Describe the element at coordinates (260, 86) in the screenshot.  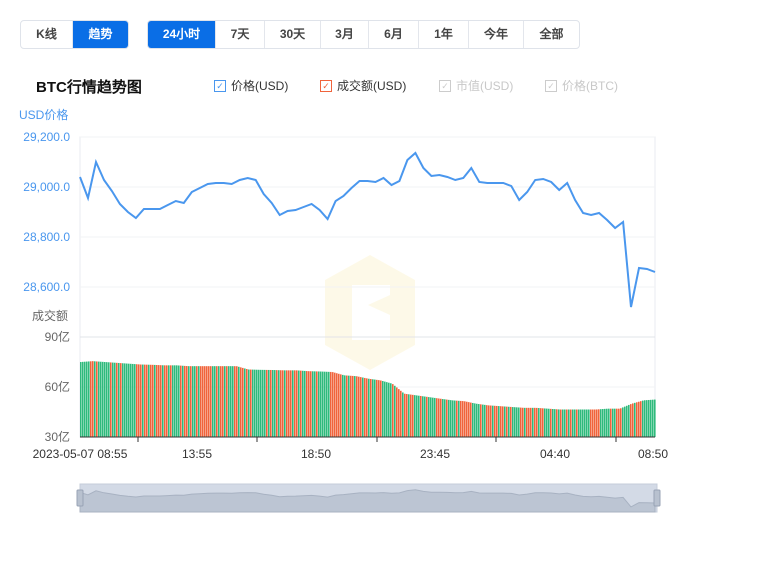
I see `legend-label: 价格(USD)` at that location.